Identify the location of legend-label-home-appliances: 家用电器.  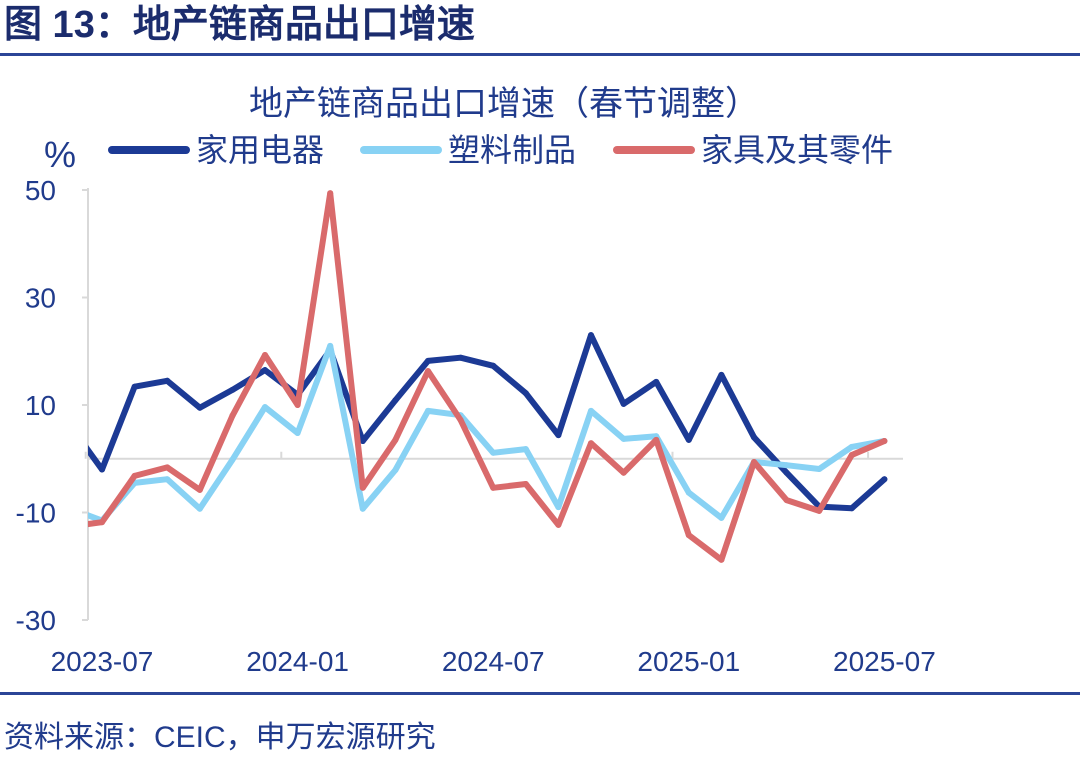
(260, 150).